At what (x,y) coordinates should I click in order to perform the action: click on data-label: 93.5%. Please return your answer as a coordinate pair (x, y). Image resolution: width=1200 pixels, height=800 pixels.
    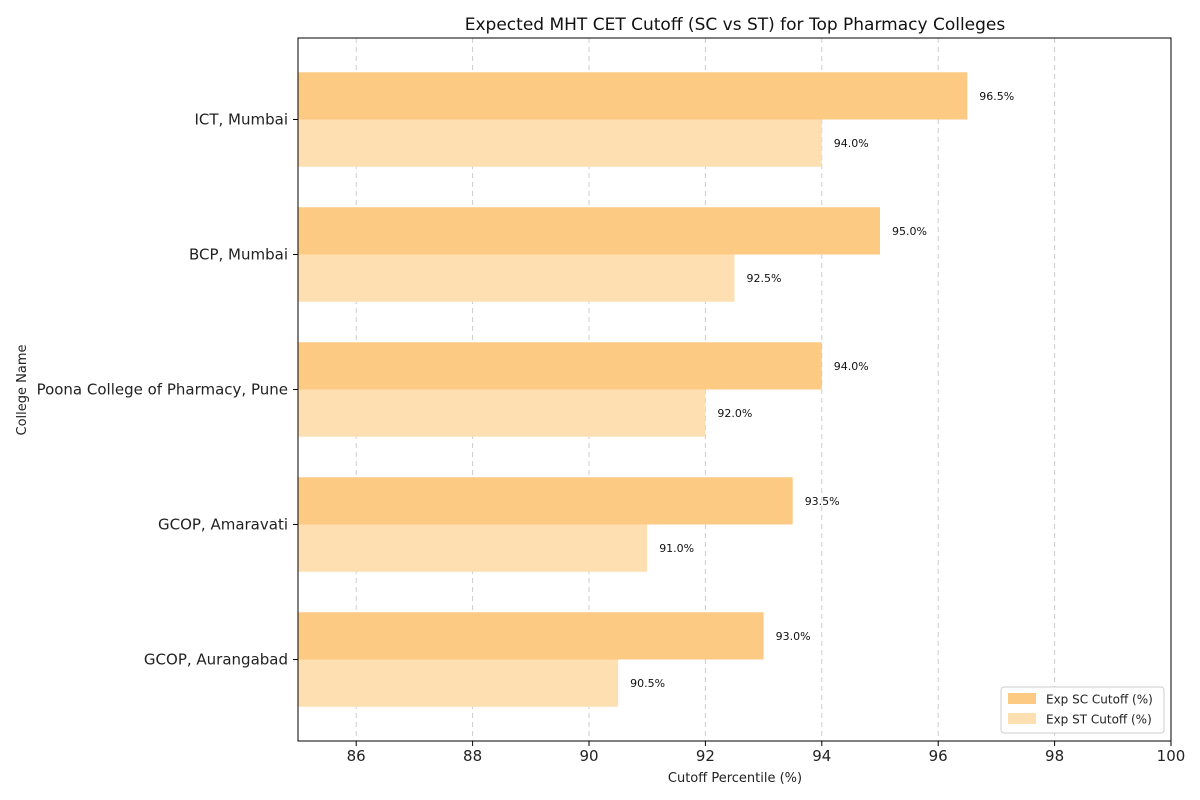
    Looking at the image, I should click on (822, 501).